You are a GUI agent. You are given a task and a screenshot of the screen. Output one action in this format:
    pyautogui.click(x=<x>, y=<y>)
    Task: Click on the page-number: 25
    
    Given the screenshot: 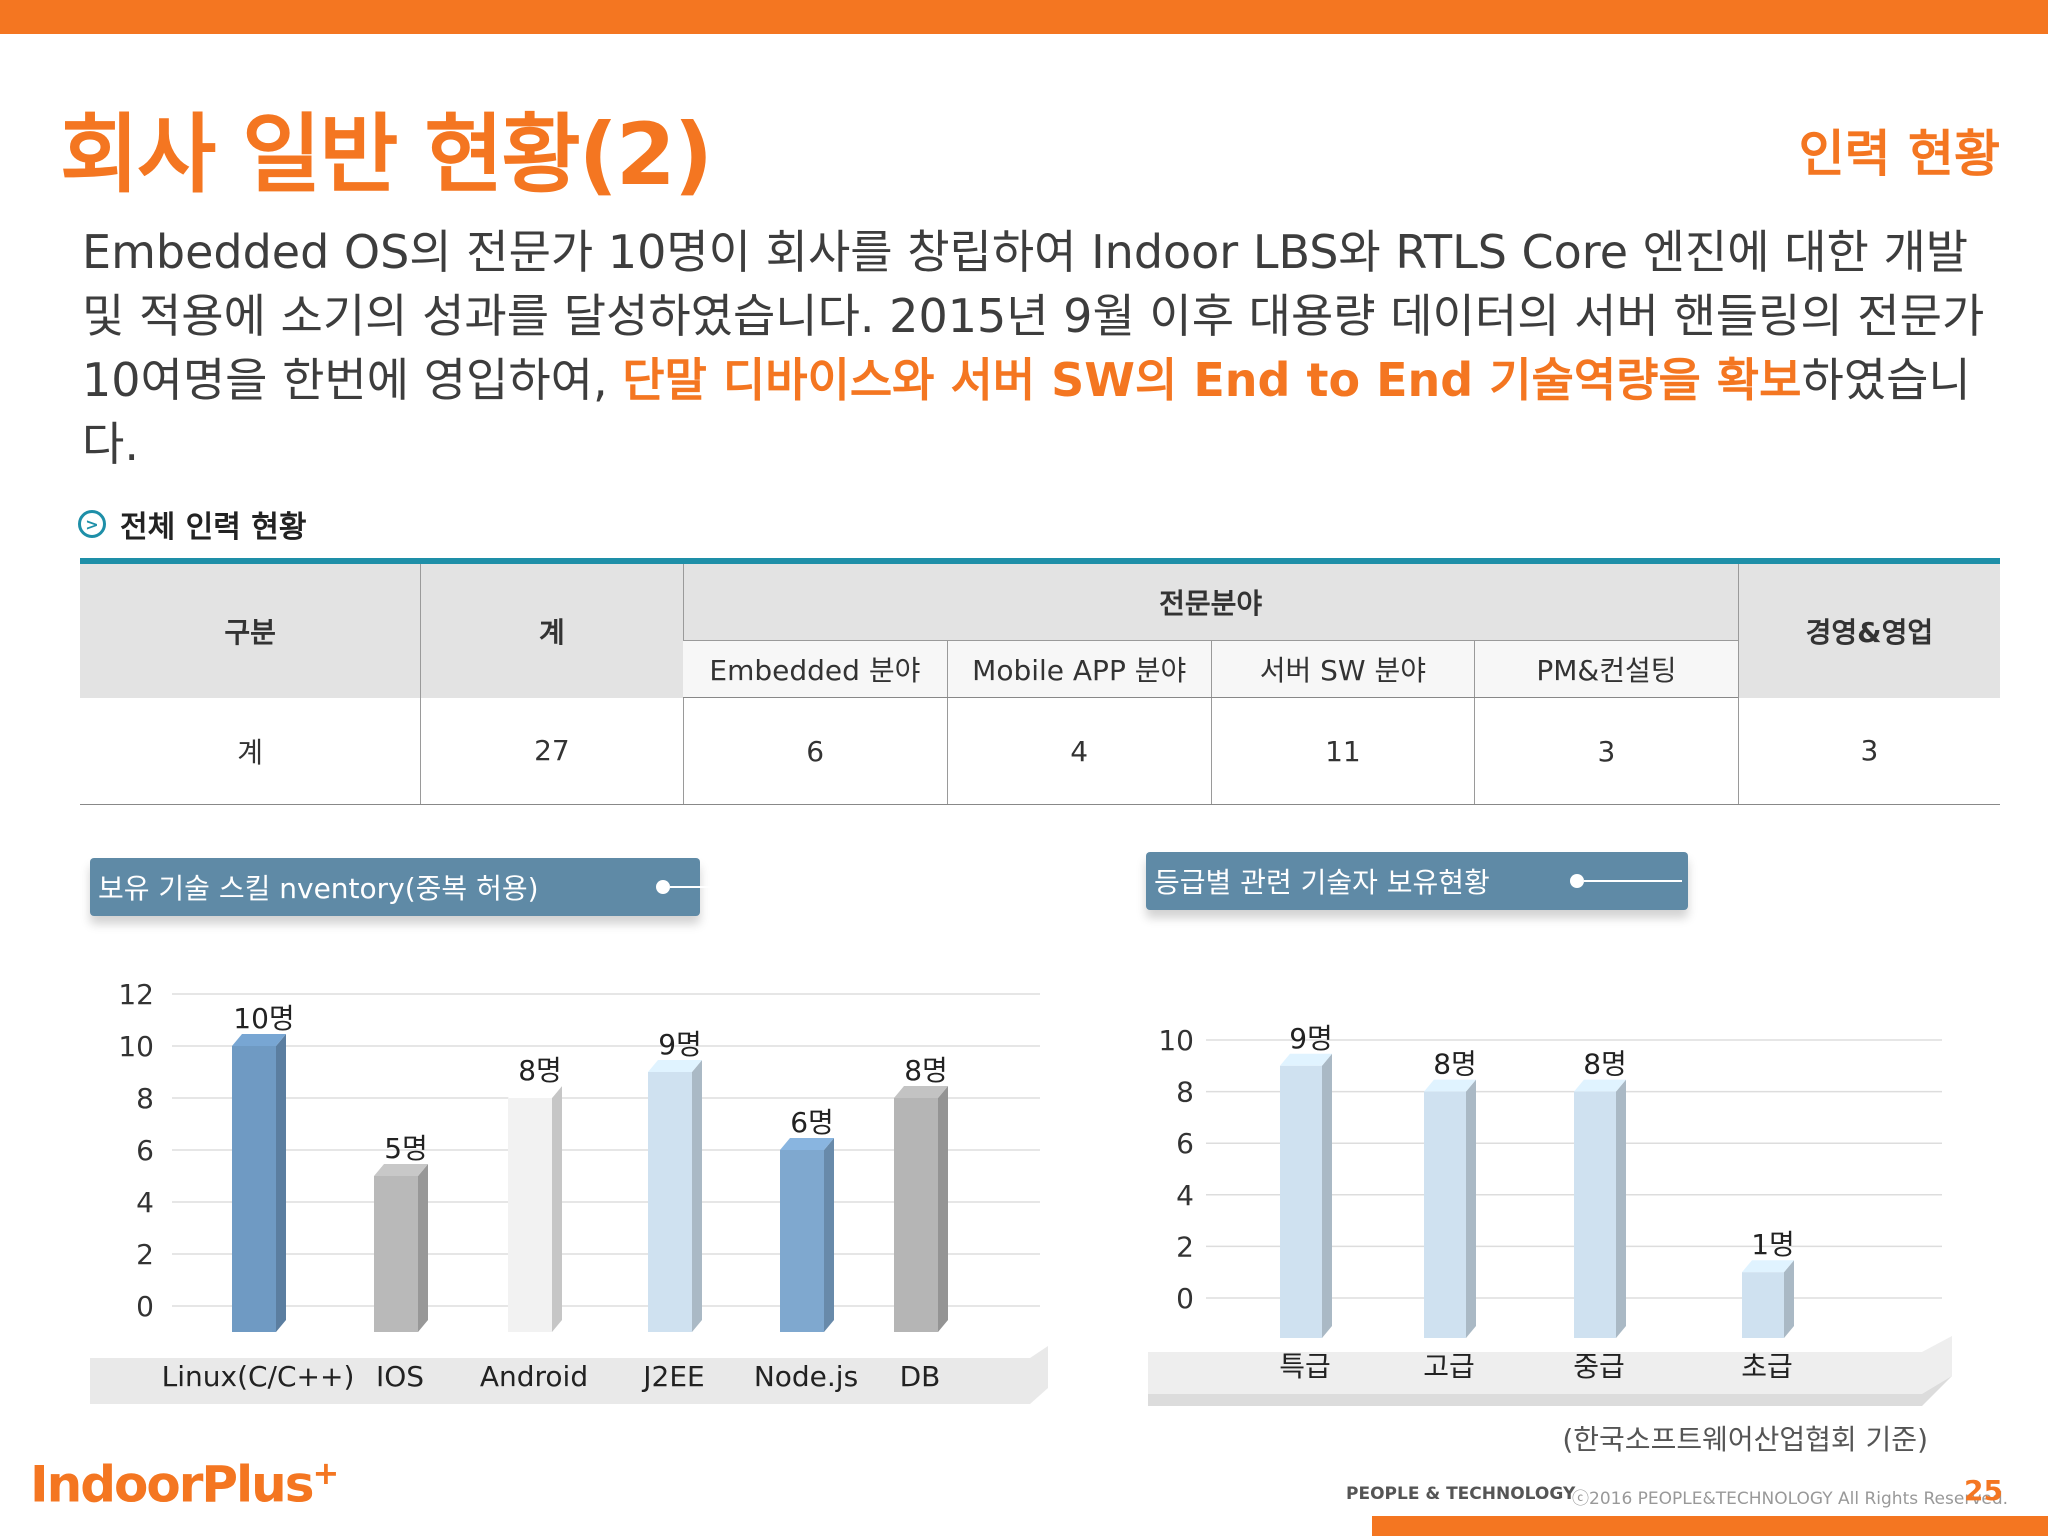 What is the action you would take?
    pyautogui.click(x=1983, y=1490)
    